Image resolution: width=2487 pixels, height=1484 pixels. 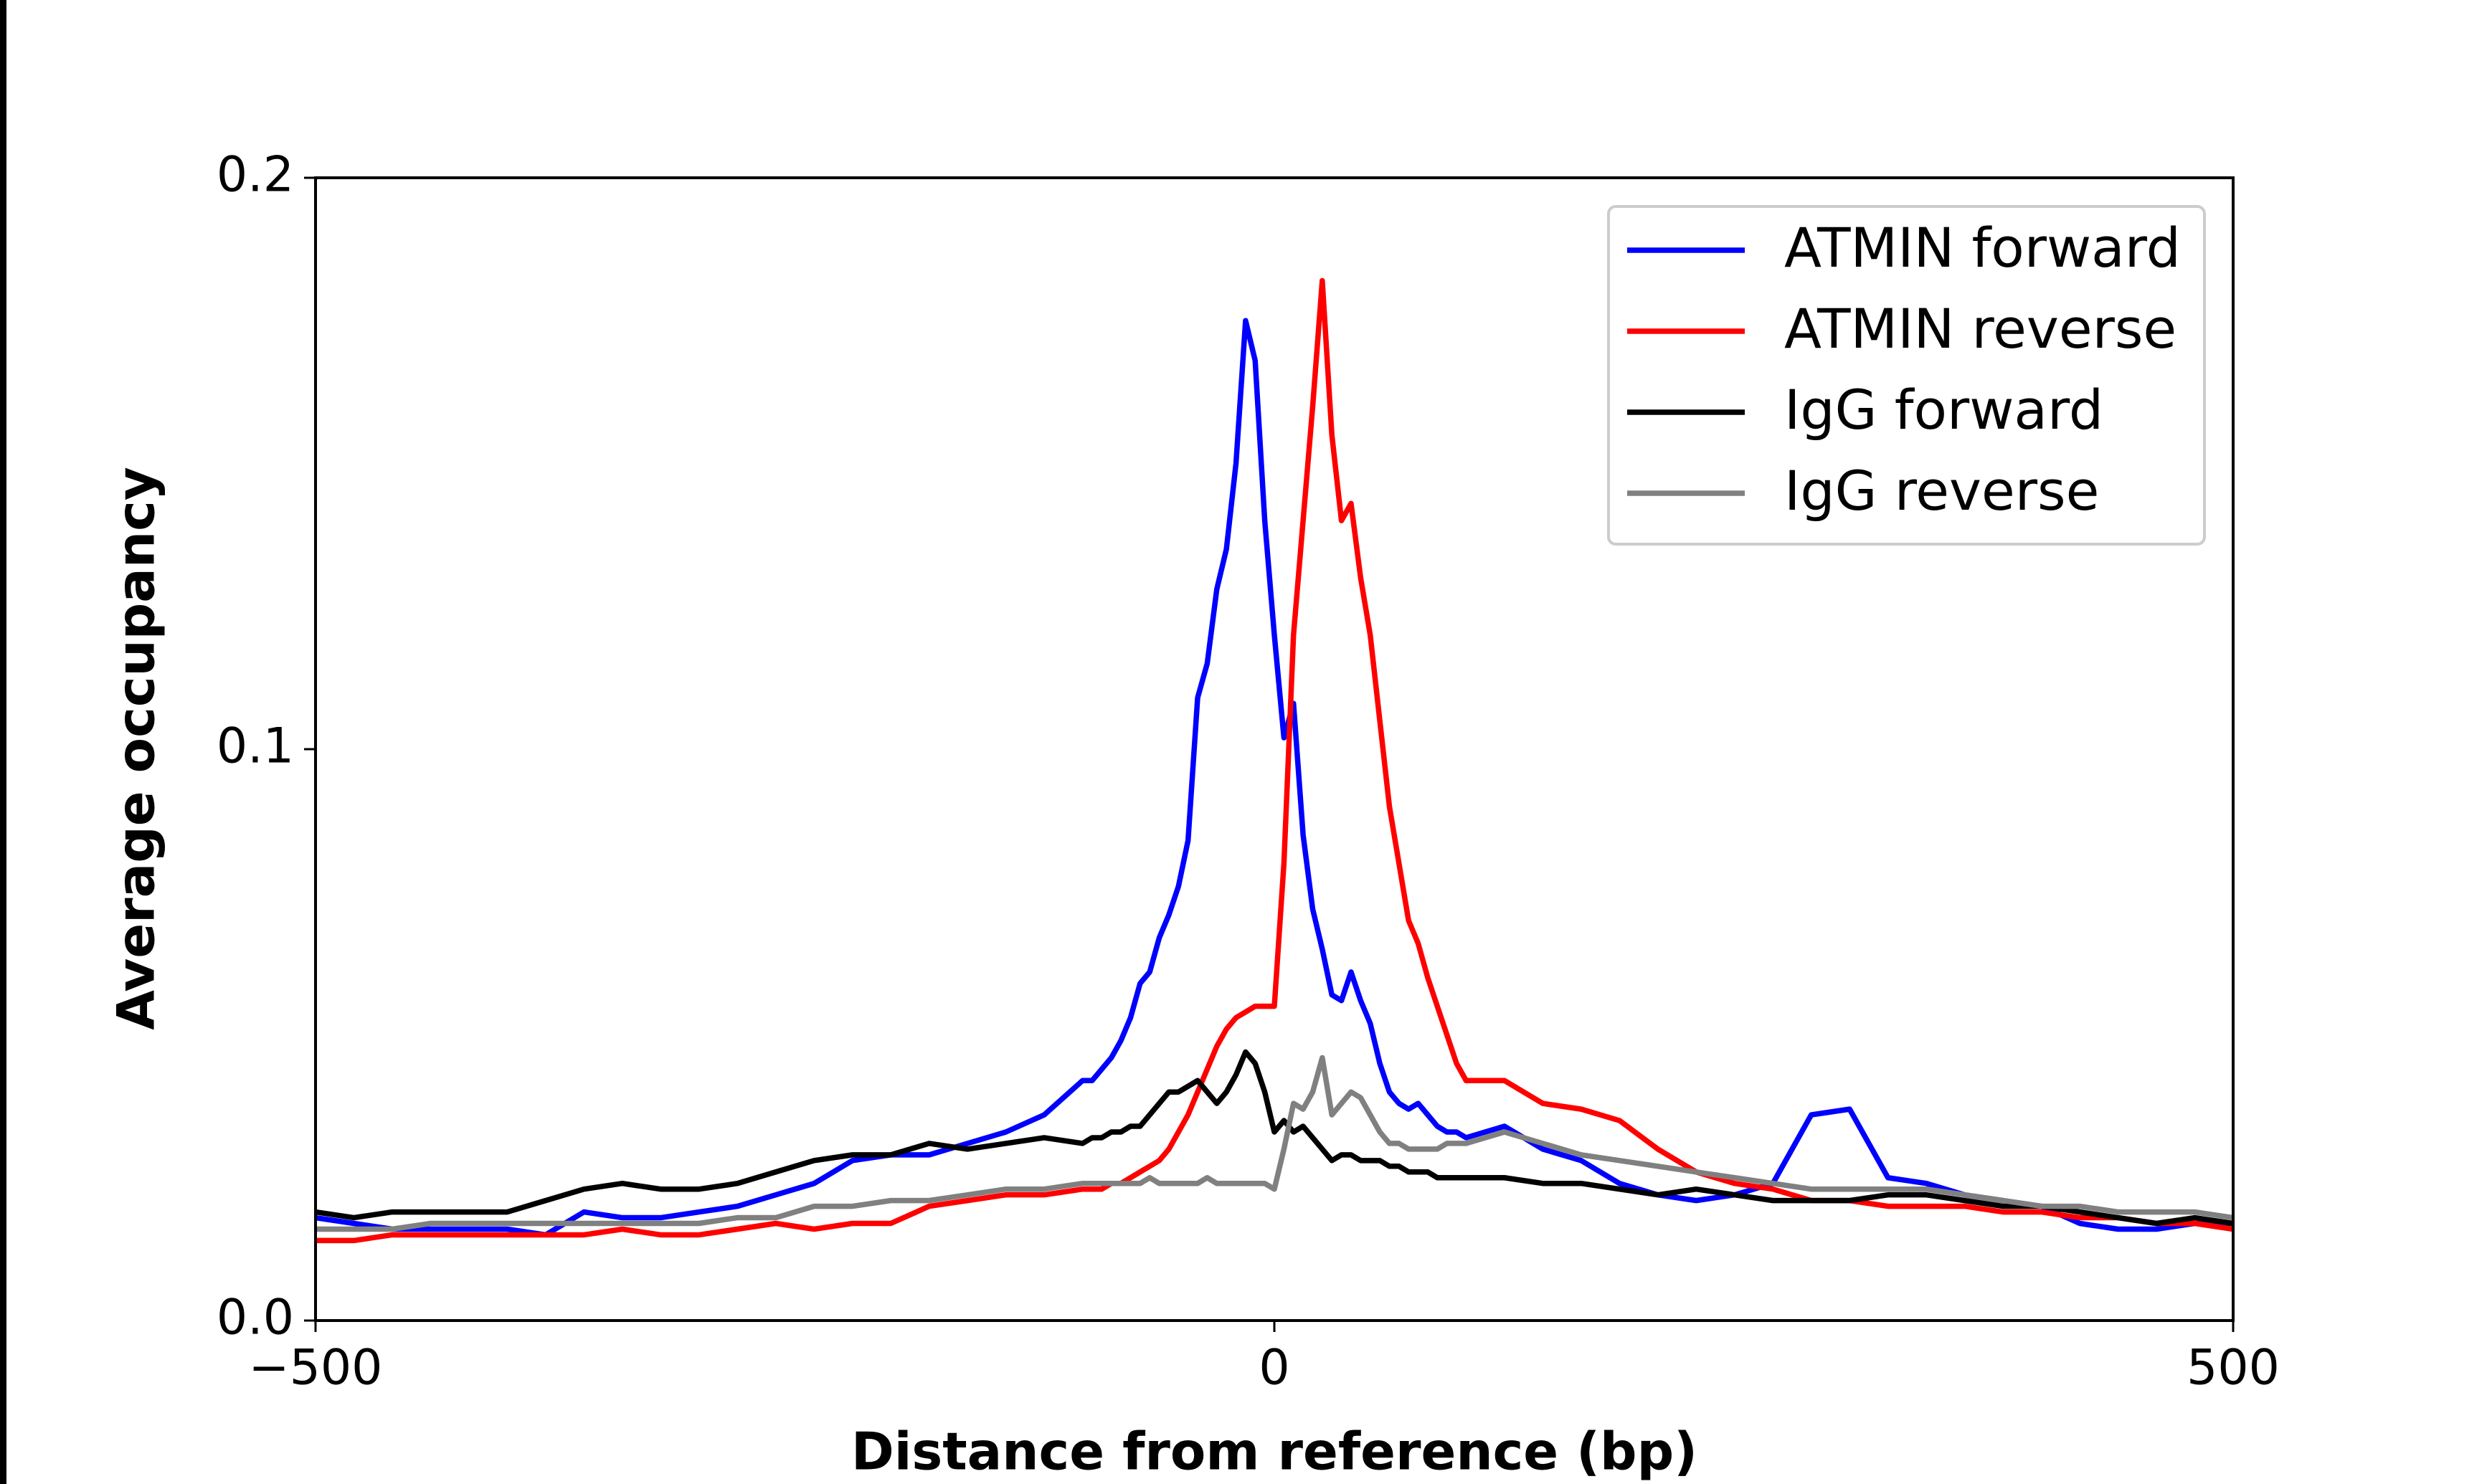 What do you see at coordinates (1907, 375) in the screenshot?
I see `legend-box` at bounding box center [1907, 375].